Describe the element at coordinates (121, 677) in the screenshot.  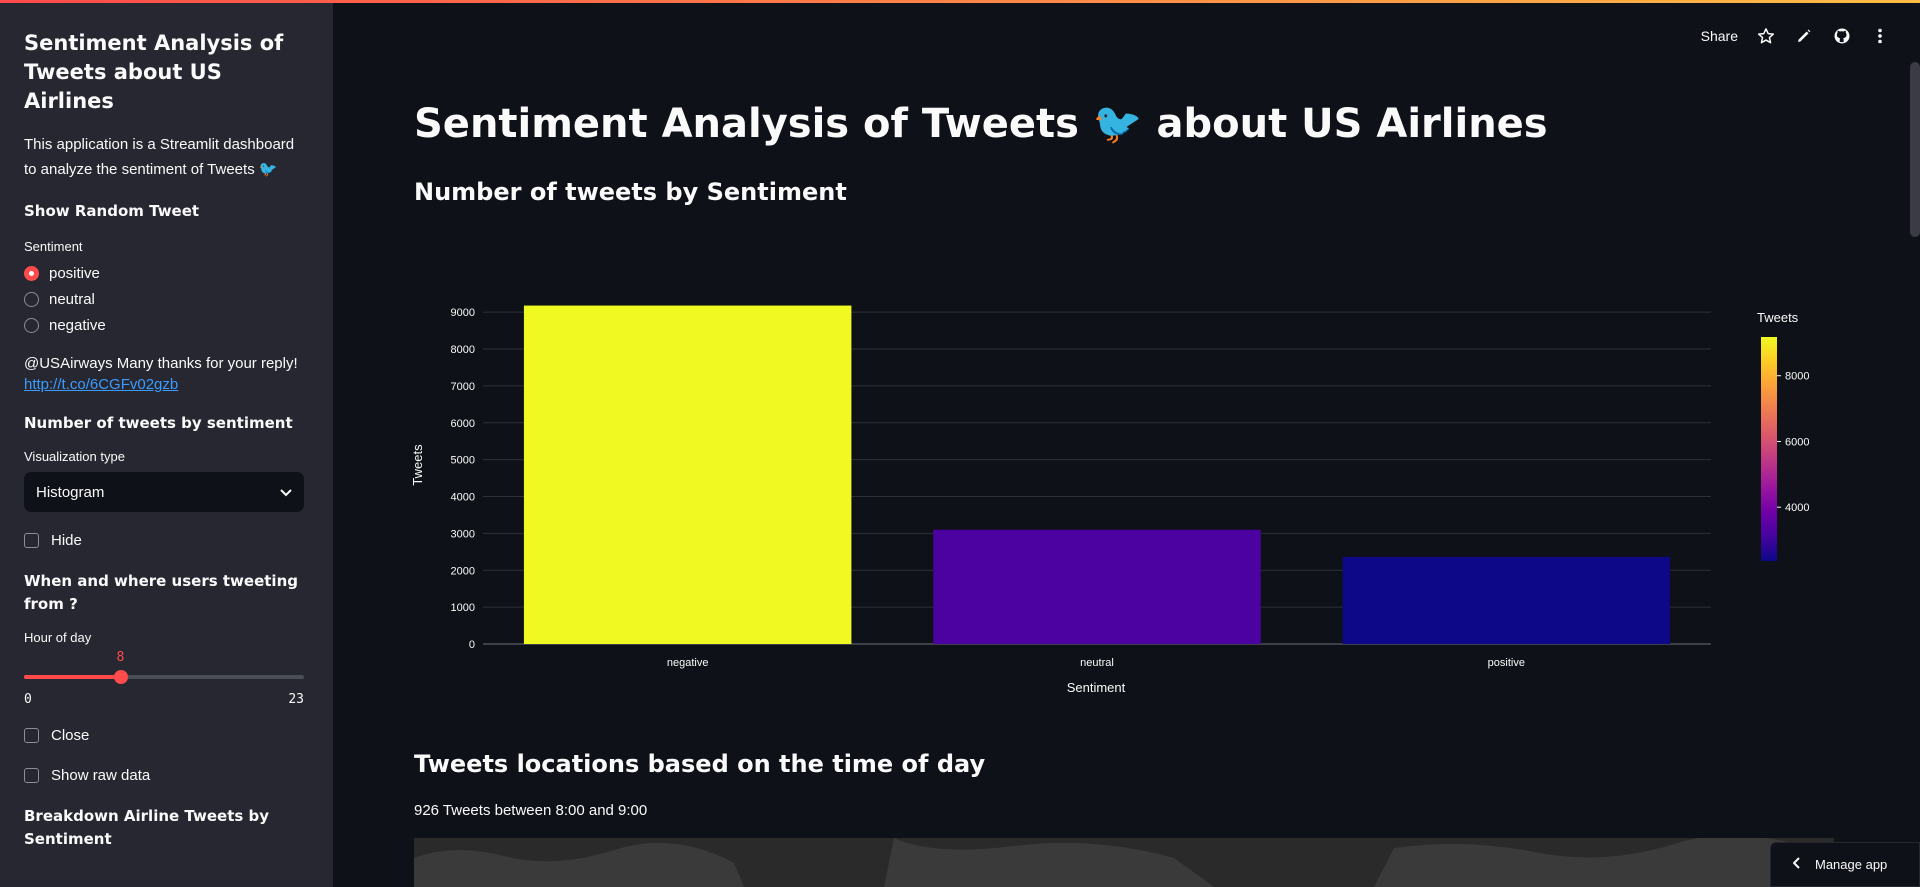
I see `slider-handle` at that location.